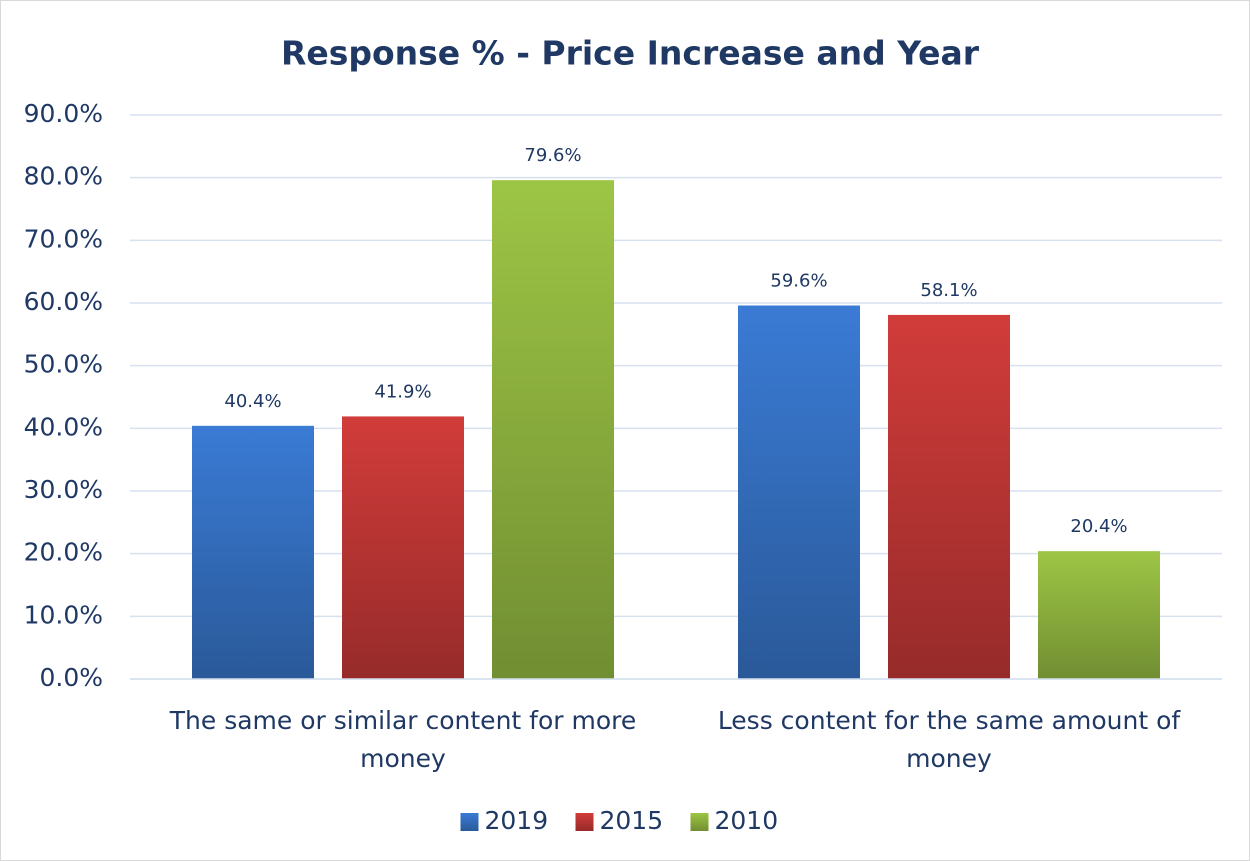 The image size is (1250, 861). Describe the element at coordinates (63, 426) in the screenshot. I see `y-tick-label: 40.0%` at that location.